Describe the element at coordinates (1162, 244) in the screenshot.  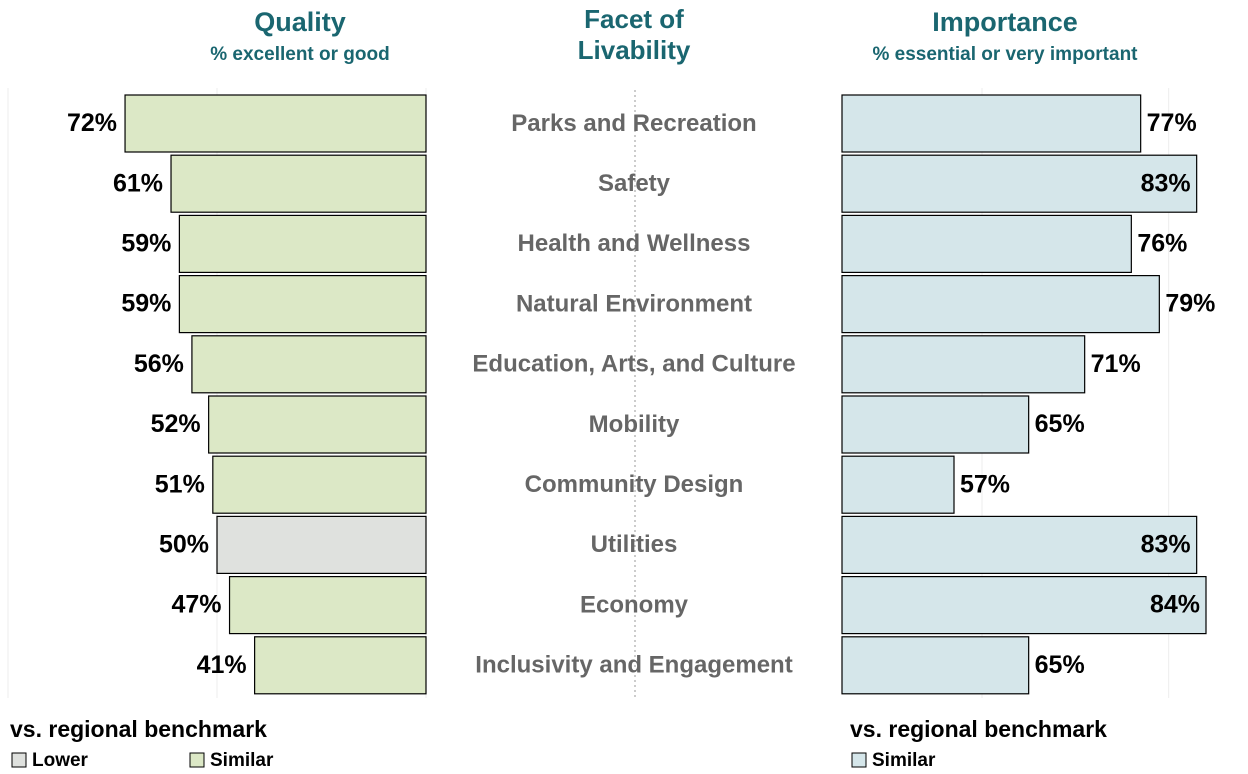
I see `value-label: 76%` at that location.